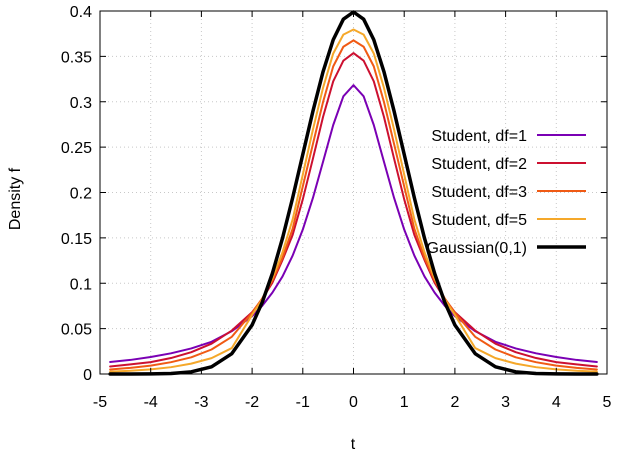 This screenshot has width=619, height=454. I want to click on legend-label: Student, df=2, so click(479, 164).